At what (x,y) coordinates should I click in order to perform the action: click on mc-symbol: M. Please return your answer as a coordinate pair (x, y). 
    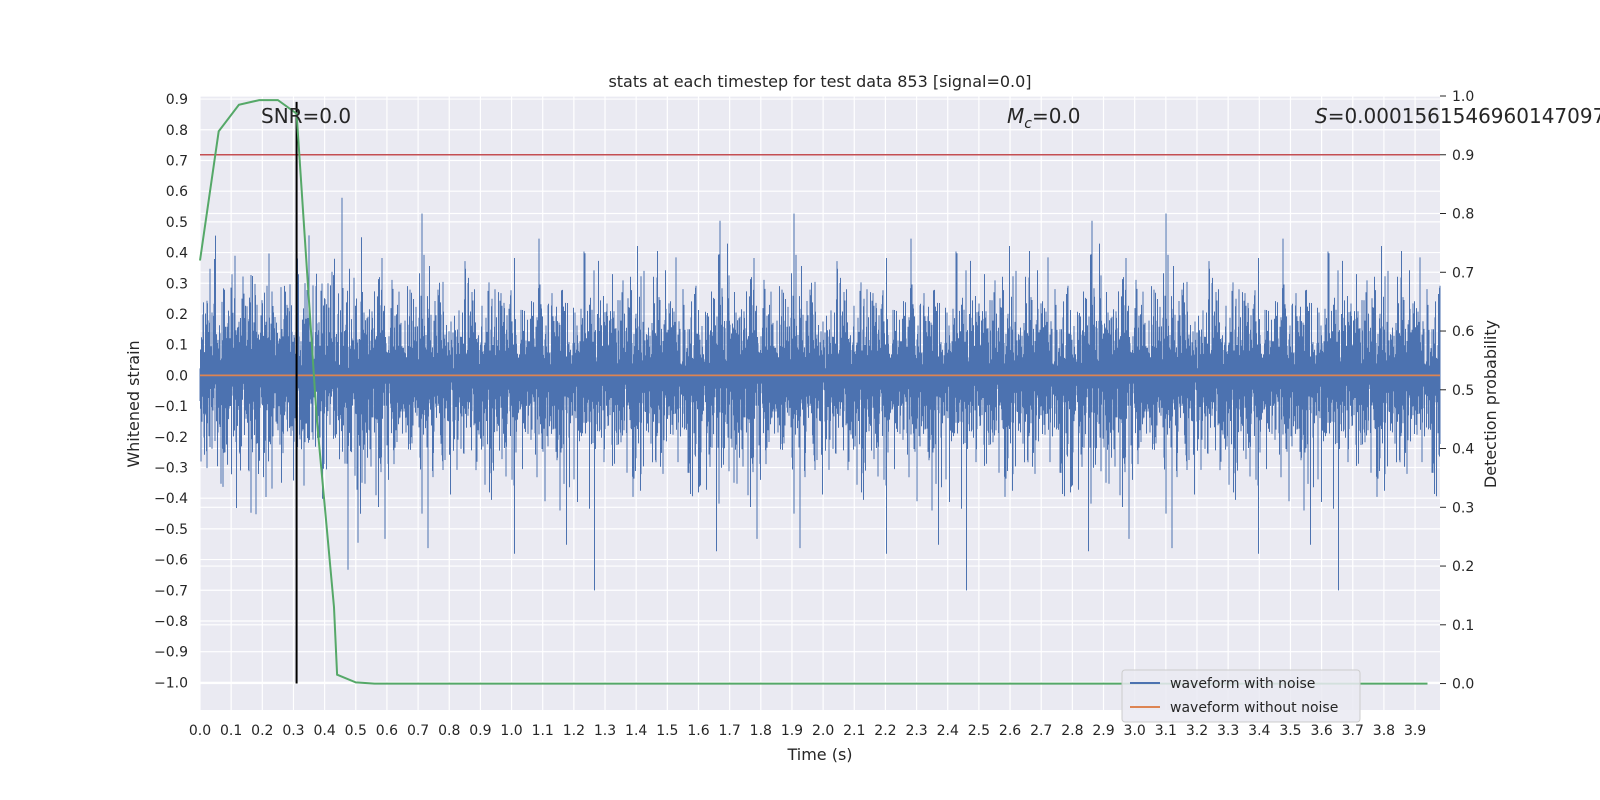
    Looking at the image, I should click on (1015, 116).